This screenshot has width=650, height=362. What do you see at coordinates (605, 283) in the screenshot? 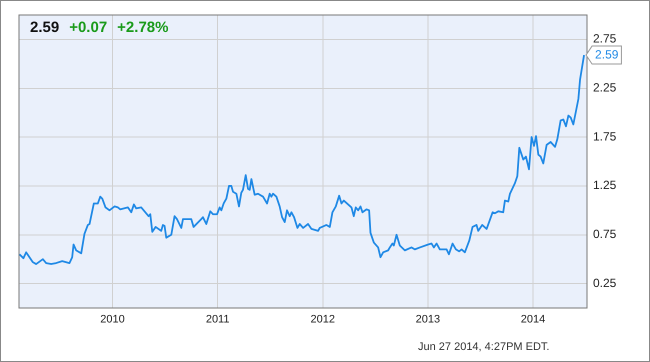
I see `y-tick-label: 0.25` at bounding box center [605, 283].